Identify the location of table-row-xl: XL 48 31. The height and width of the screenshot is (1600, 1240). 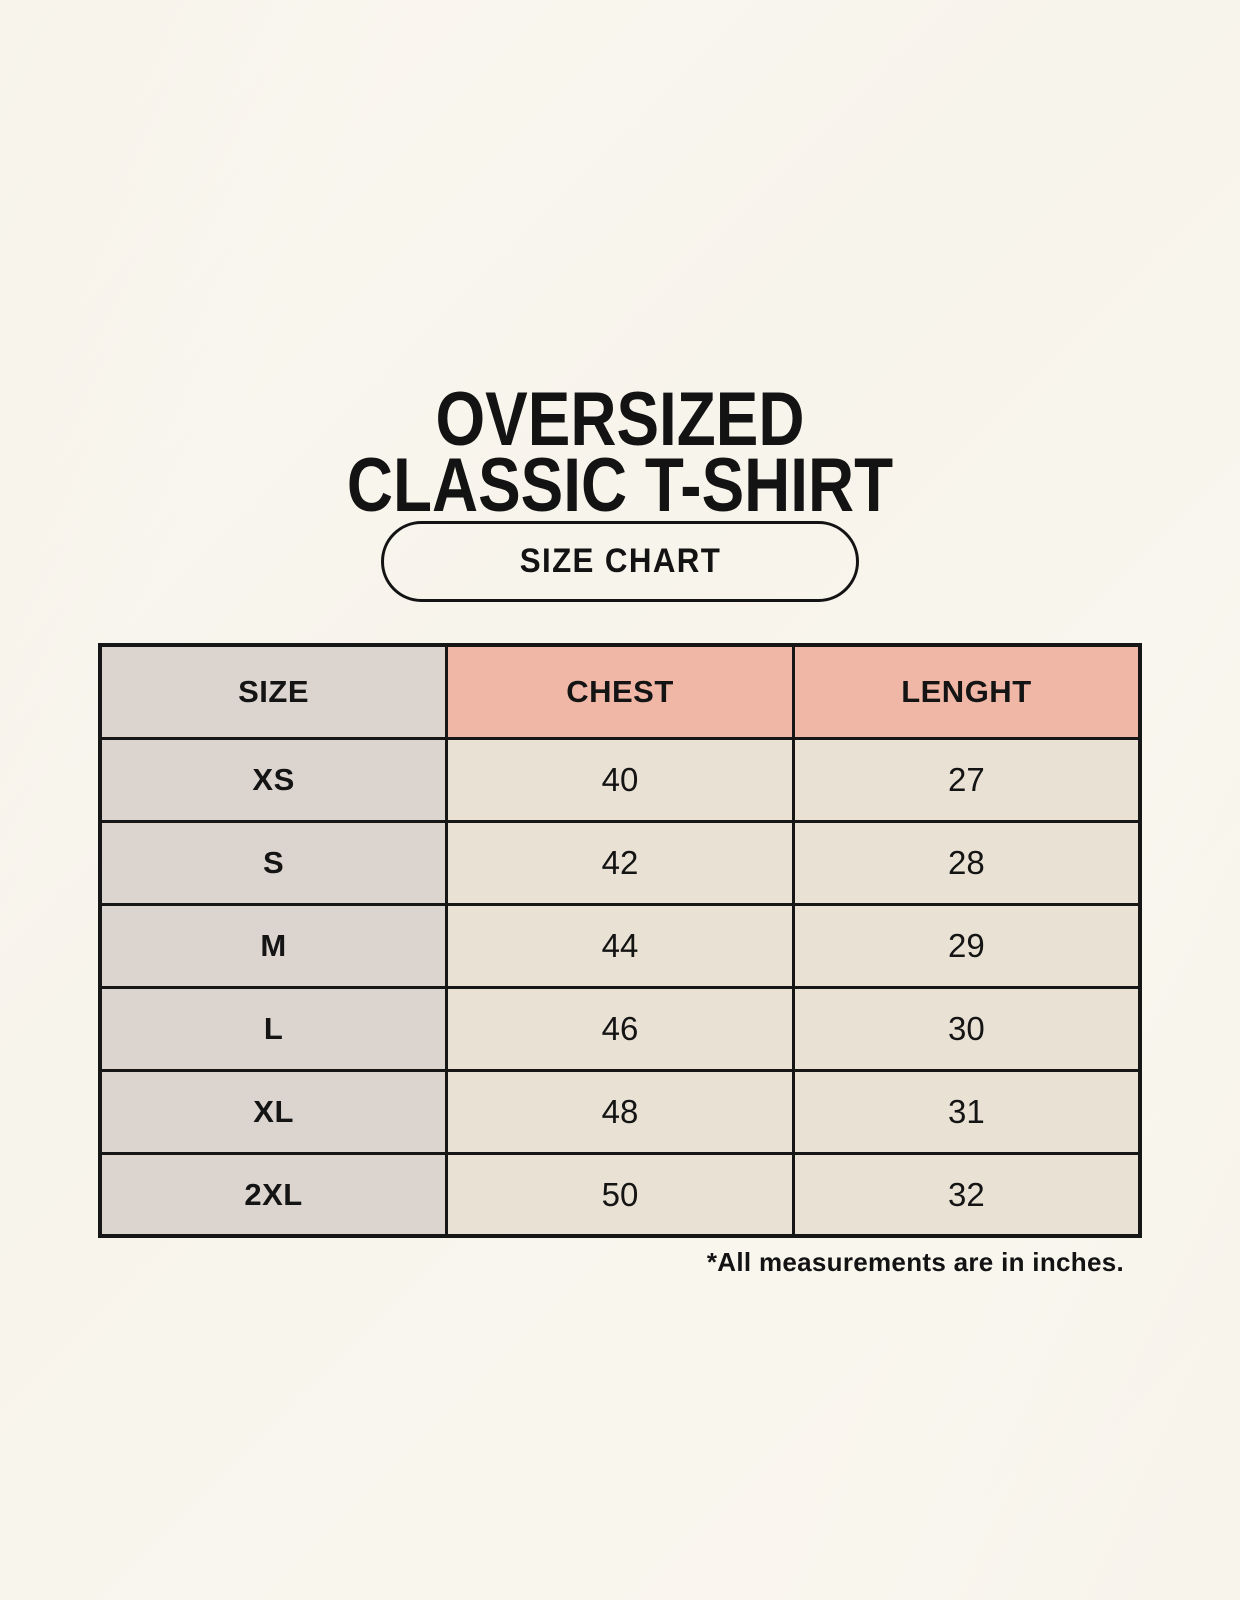
(620, 1111).